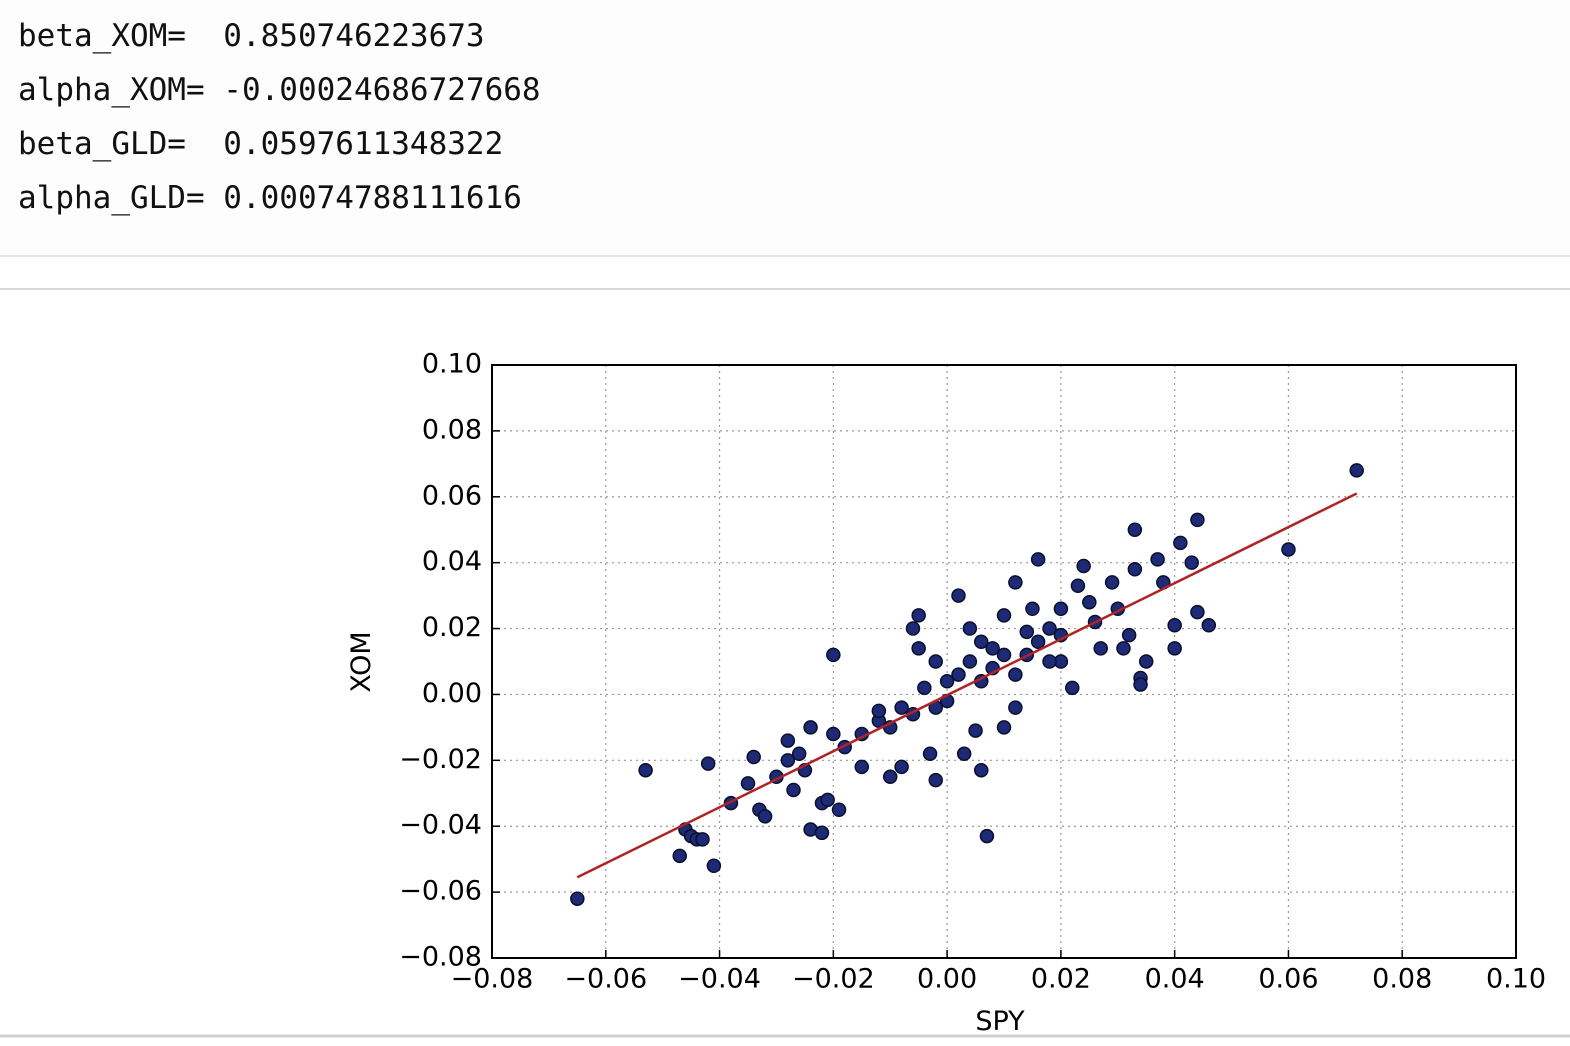 Image resolution: width=1570 pixels, height=1046 pixels. What do you see at coordinates (452, 627) in the screenshot?
I see `y-tick-label: 0.02` at bounding box center [452, 627].